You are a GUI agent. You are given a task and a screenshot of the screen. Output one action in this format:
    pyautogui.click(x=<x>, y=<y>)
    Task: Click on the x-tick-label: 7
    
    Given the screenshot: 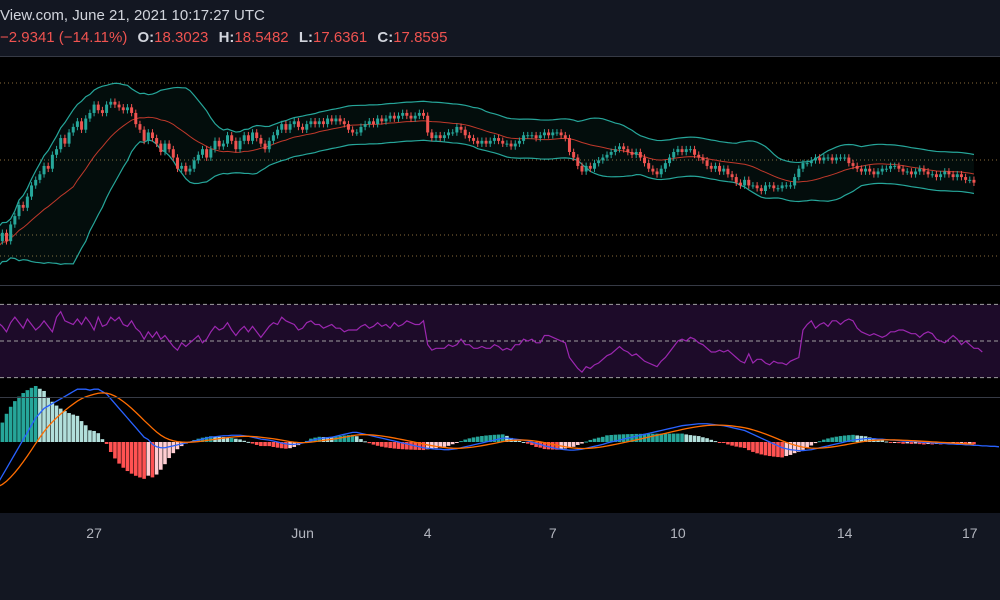 What is the action you would take?
    pyautogui.click(x=552, y=533)
    